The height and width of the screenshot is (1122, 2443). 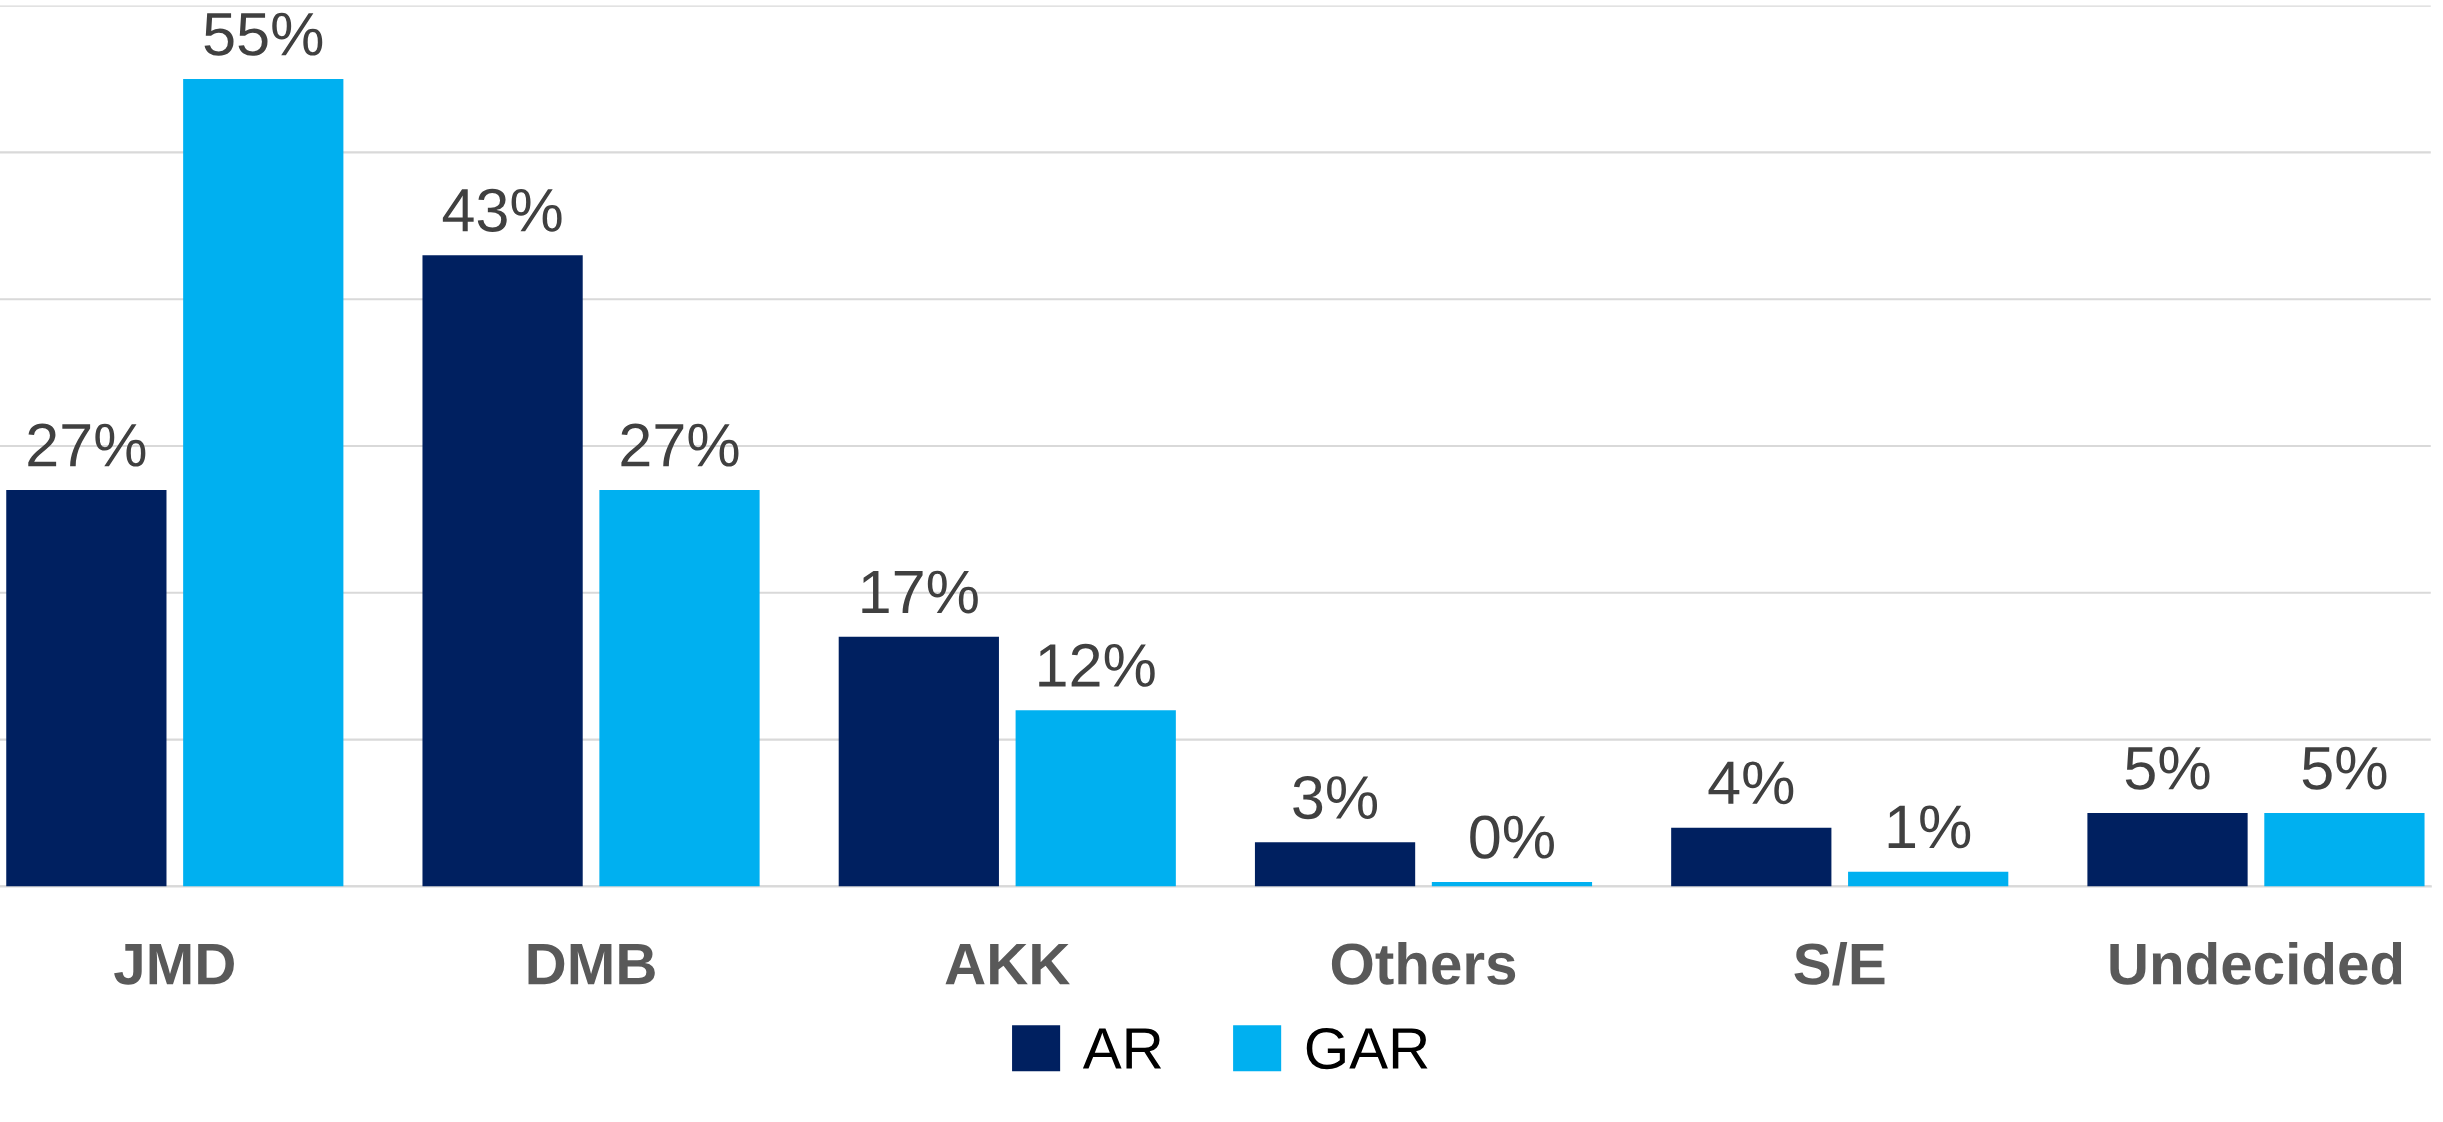 I want to click on x-tick-label: Others, so click(x=1423, y=963).